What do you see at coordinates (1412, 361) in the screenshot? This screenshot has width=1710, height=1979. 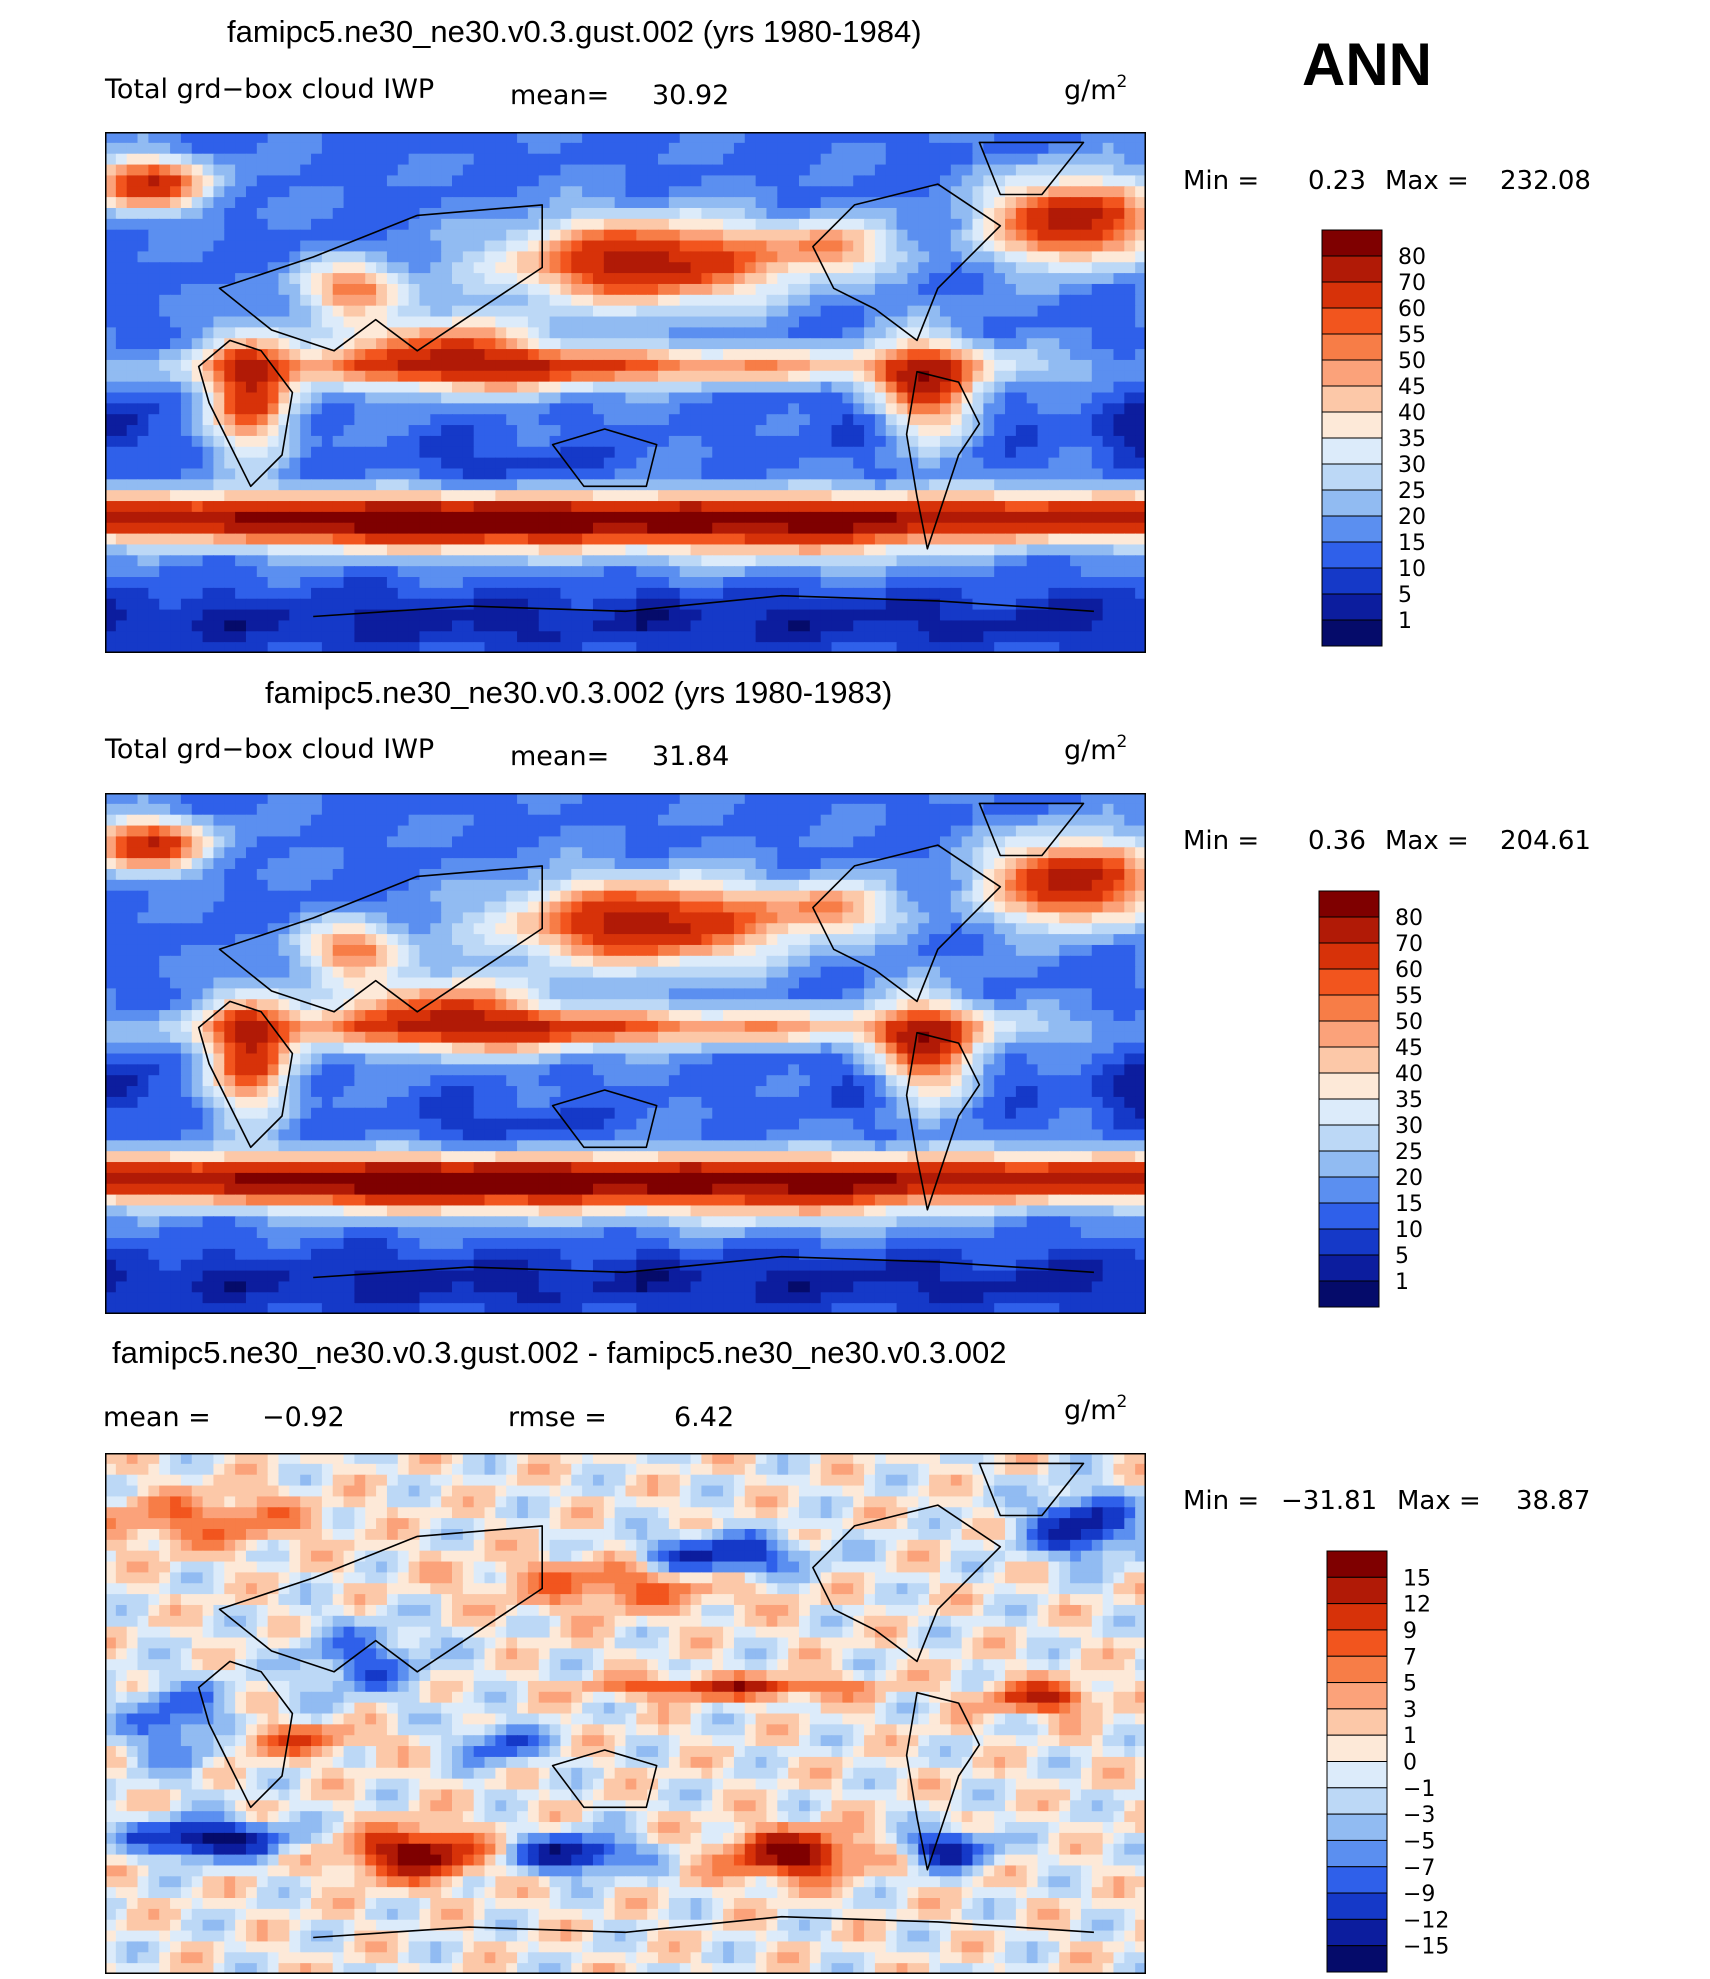 I see `panel1-colorbar-label: 50` at bounding box center [1412, 361].